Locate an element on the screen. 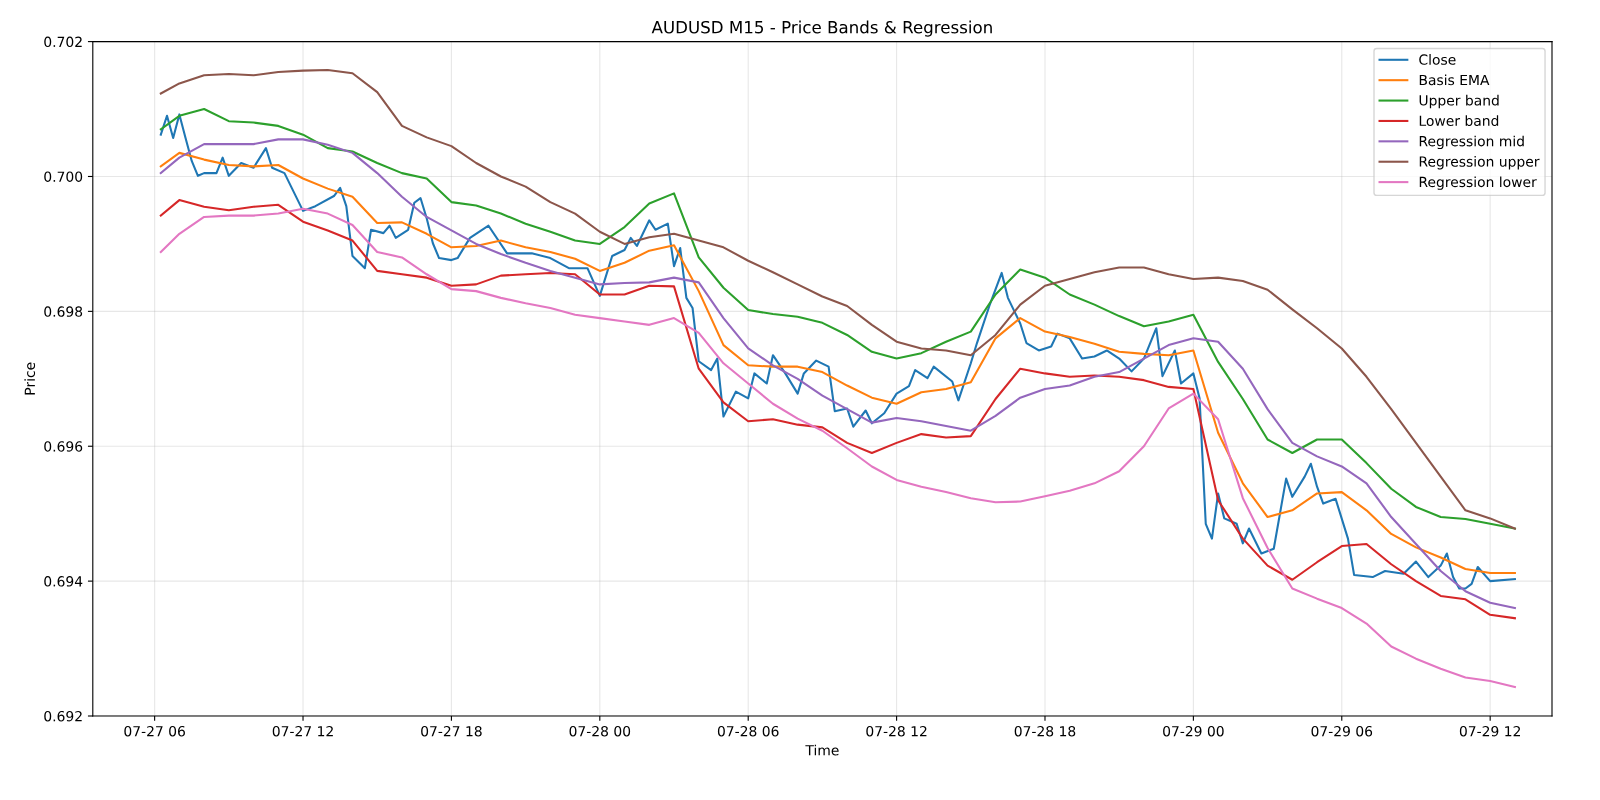  legend-label: Lower band is located at coordinates (1459, 121).